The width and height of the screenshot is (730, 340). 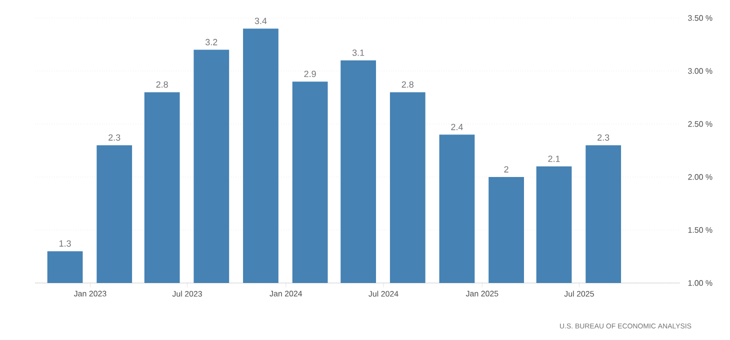 What do you see at coordinates (310, 74) in the screenshot?
I see `data-label: 2.9` at bounding box center [310, 74].